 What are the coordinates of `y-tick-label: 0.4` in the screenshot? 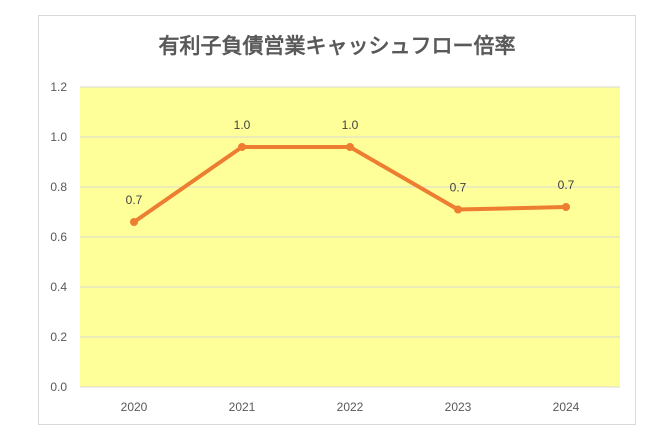 It's located at (58, 287).